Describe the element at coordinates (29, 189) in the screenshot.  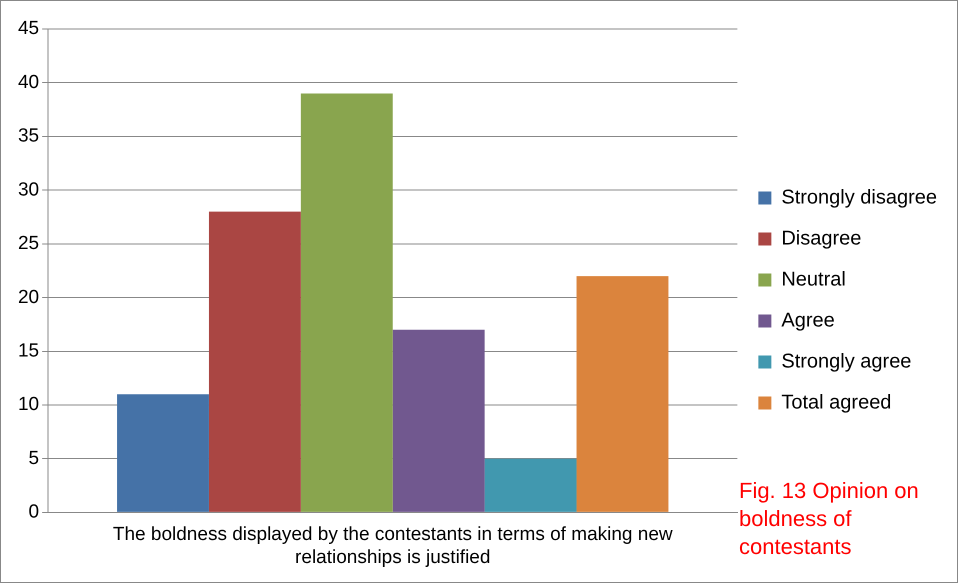
I see `y-tick-label: 30` at that location.